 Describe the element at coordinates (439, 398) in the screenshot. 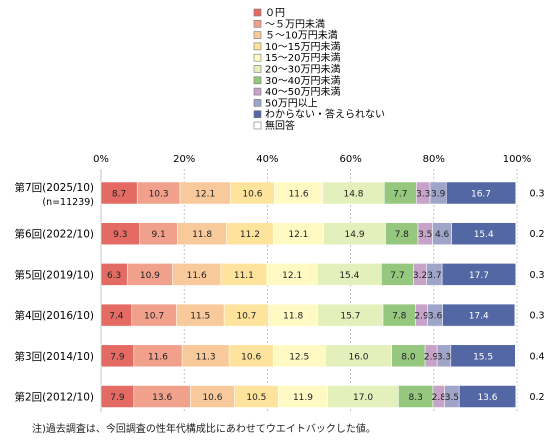

I see `value-label-5-7: 2.8` at that location.